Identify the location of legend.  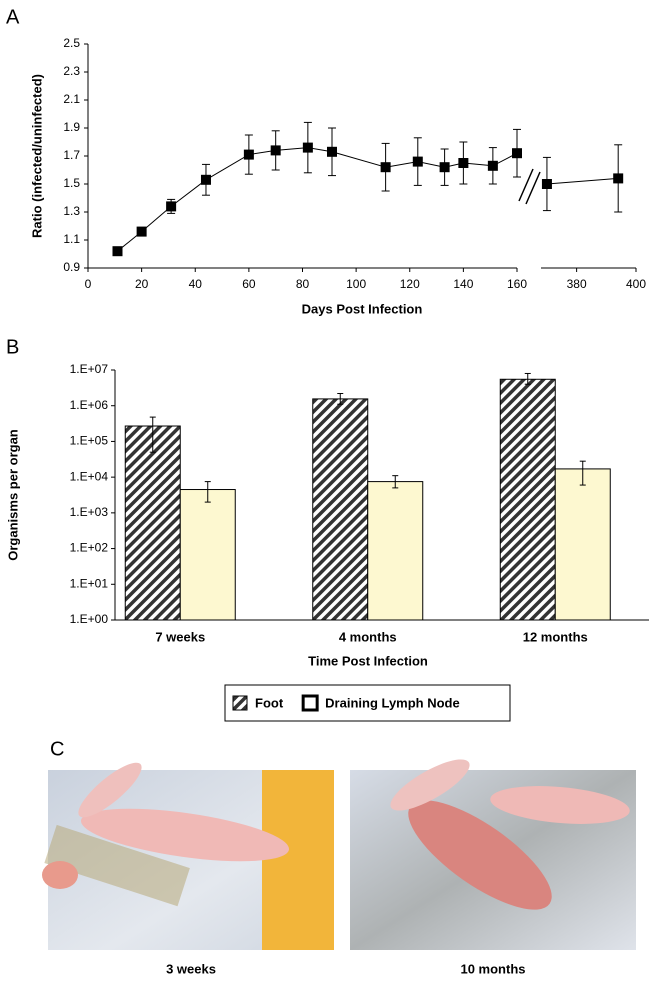
(367, 703).